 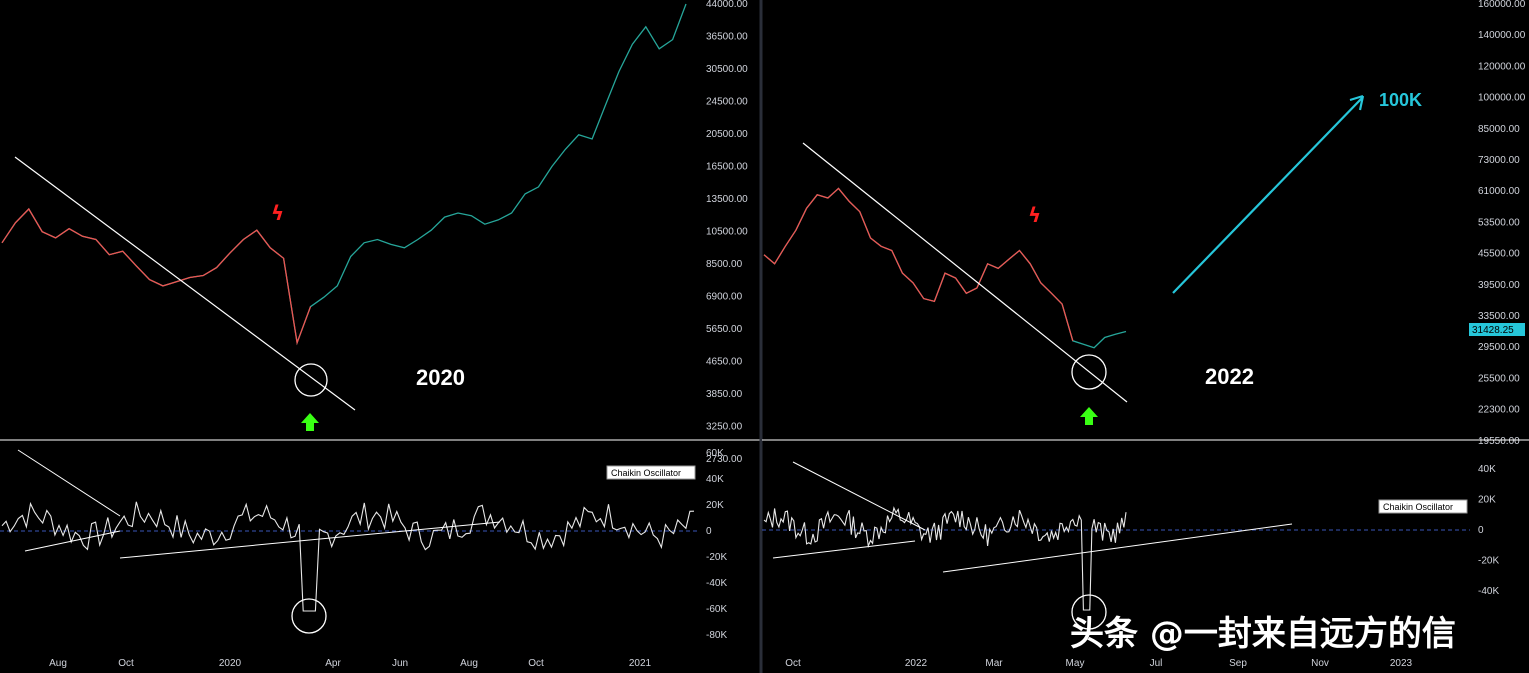 What do you see at coordinates (1117, 548) in the screenshot?
I see `osc-trendline-2022-c` at bounding box center [1117, 548].